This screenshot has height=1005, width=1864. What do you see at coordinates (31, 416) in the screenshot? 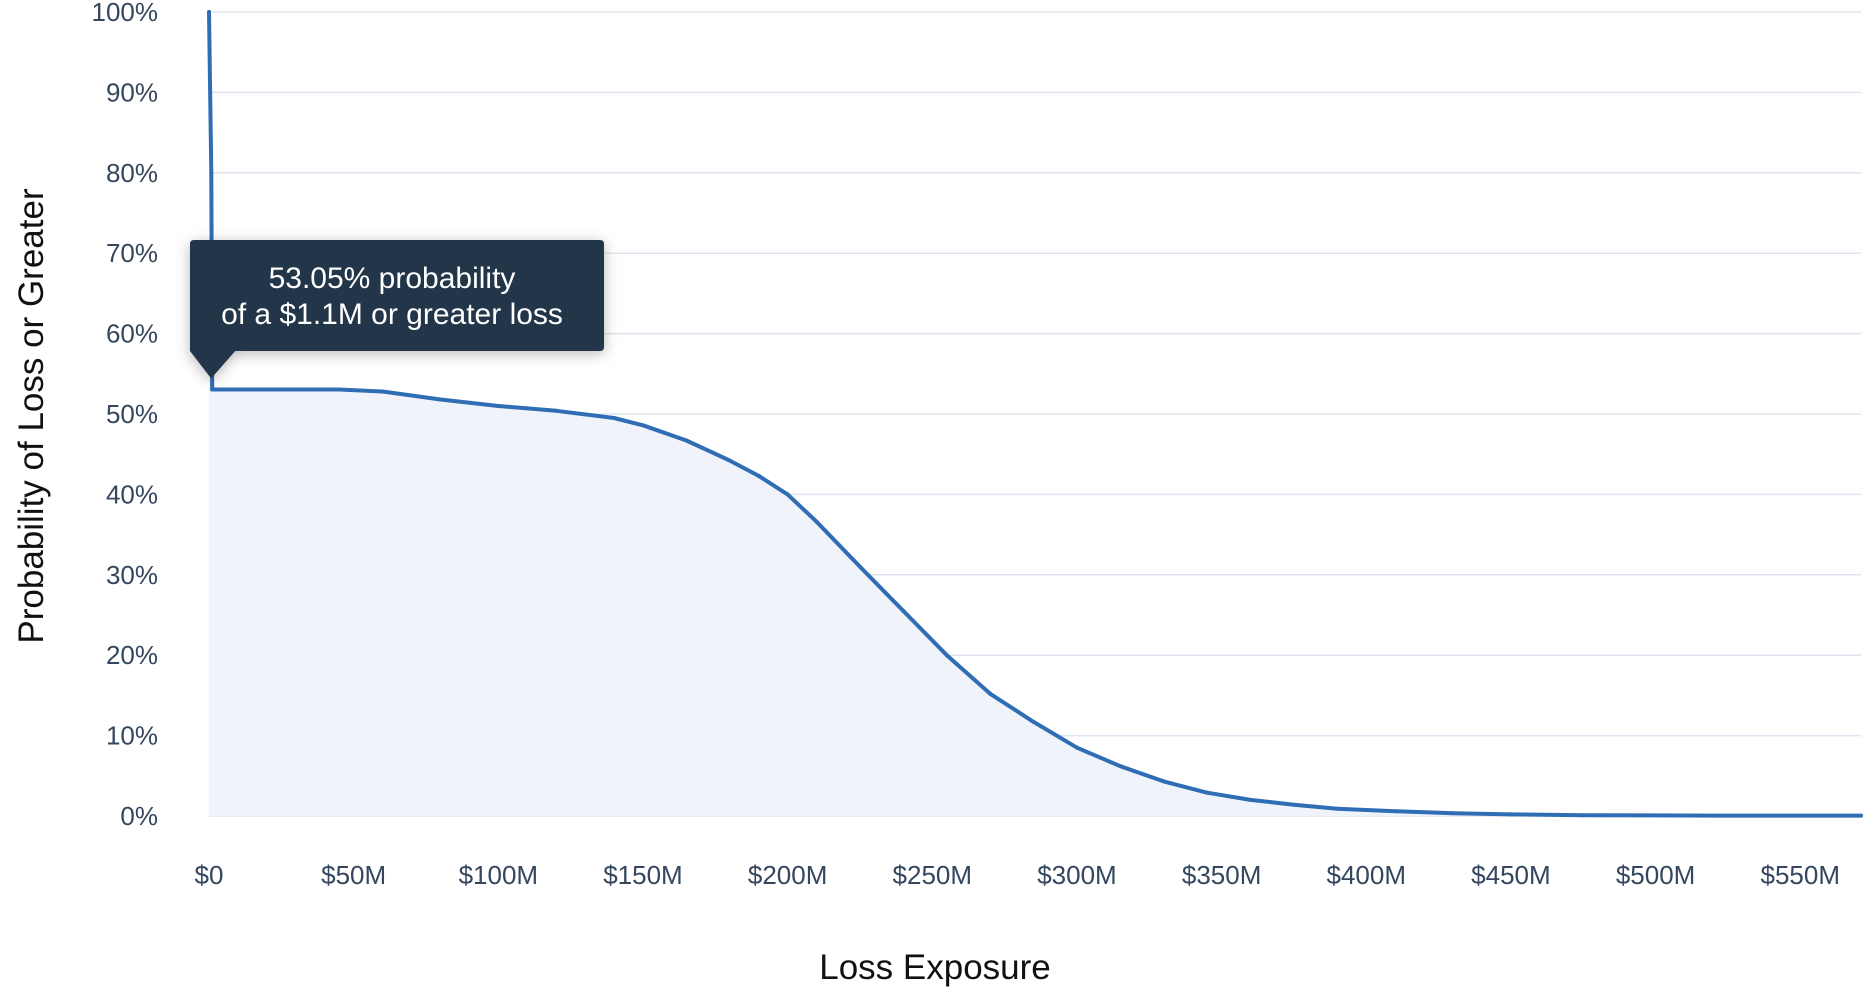
I see `y-axis-title: Probability of Loss or Greater` at bounding box center [31, 416].